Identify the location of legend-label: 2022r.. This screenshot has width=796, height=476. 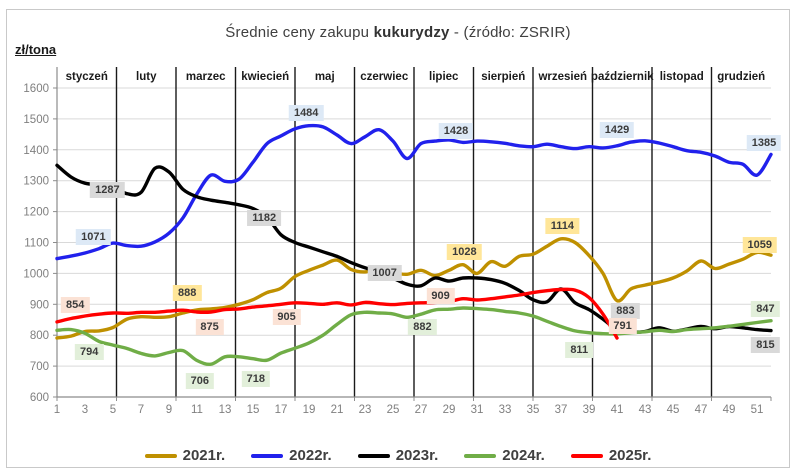
(310, 455).